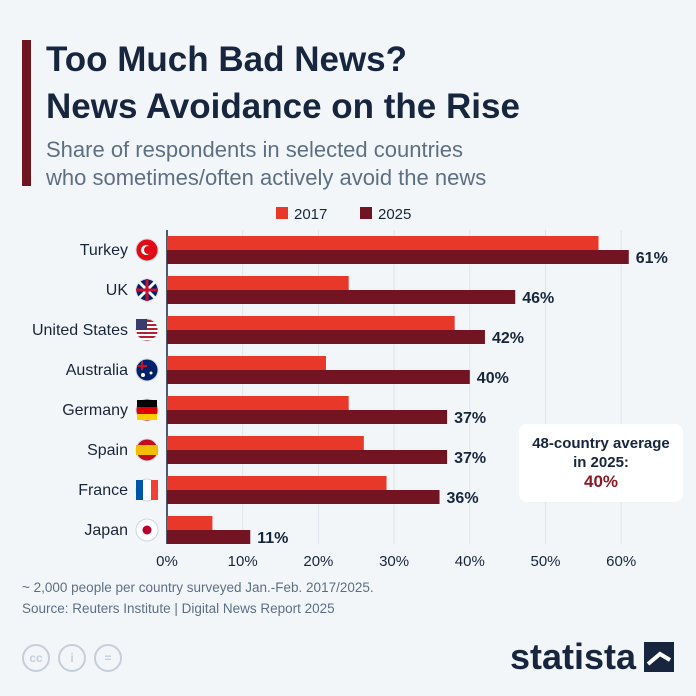 The image size is (696, 696). Describe the element at coordinates (283, 106) in the screenshot. I see `title-line-2: News Avoidance on the Rise` at that location.